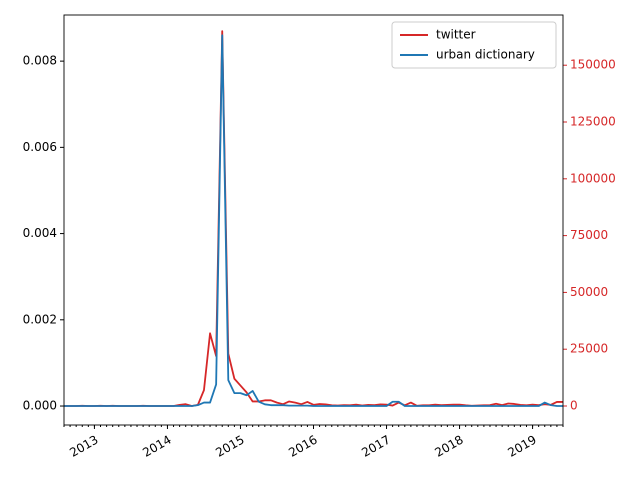 The image size is (640, 484). I want to click on y2-tick-label: 125000, so click(593, 122).